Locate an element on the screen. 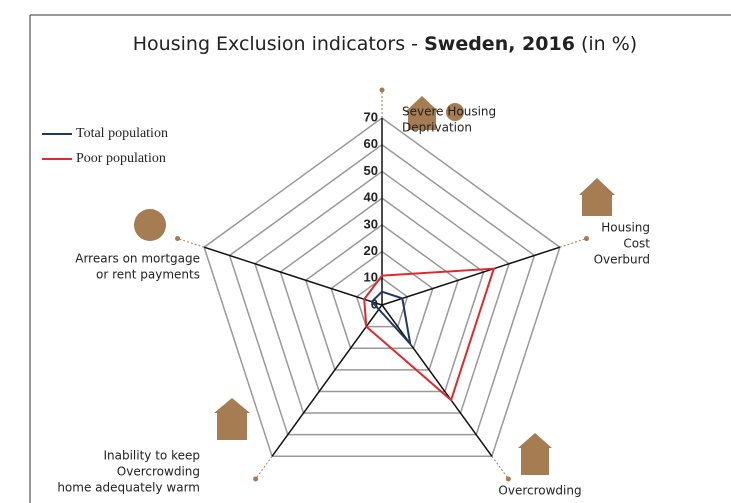 The width and height of the screenshot is (731, 503). legend-label: Total population is located at coordinates (122, 133).